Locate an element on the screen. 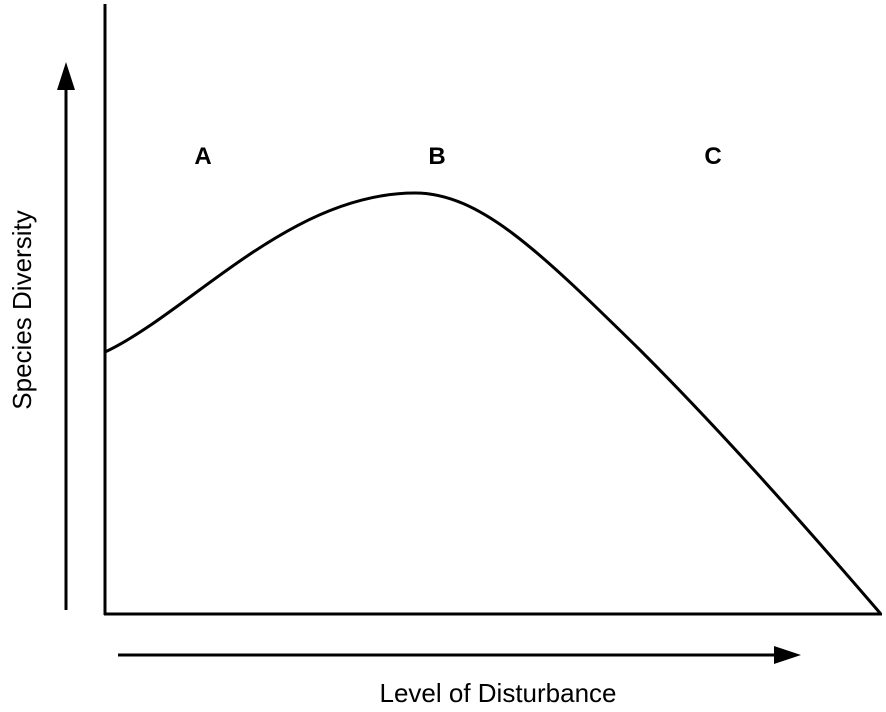  region-label: B is located at coordinates (436, 156).